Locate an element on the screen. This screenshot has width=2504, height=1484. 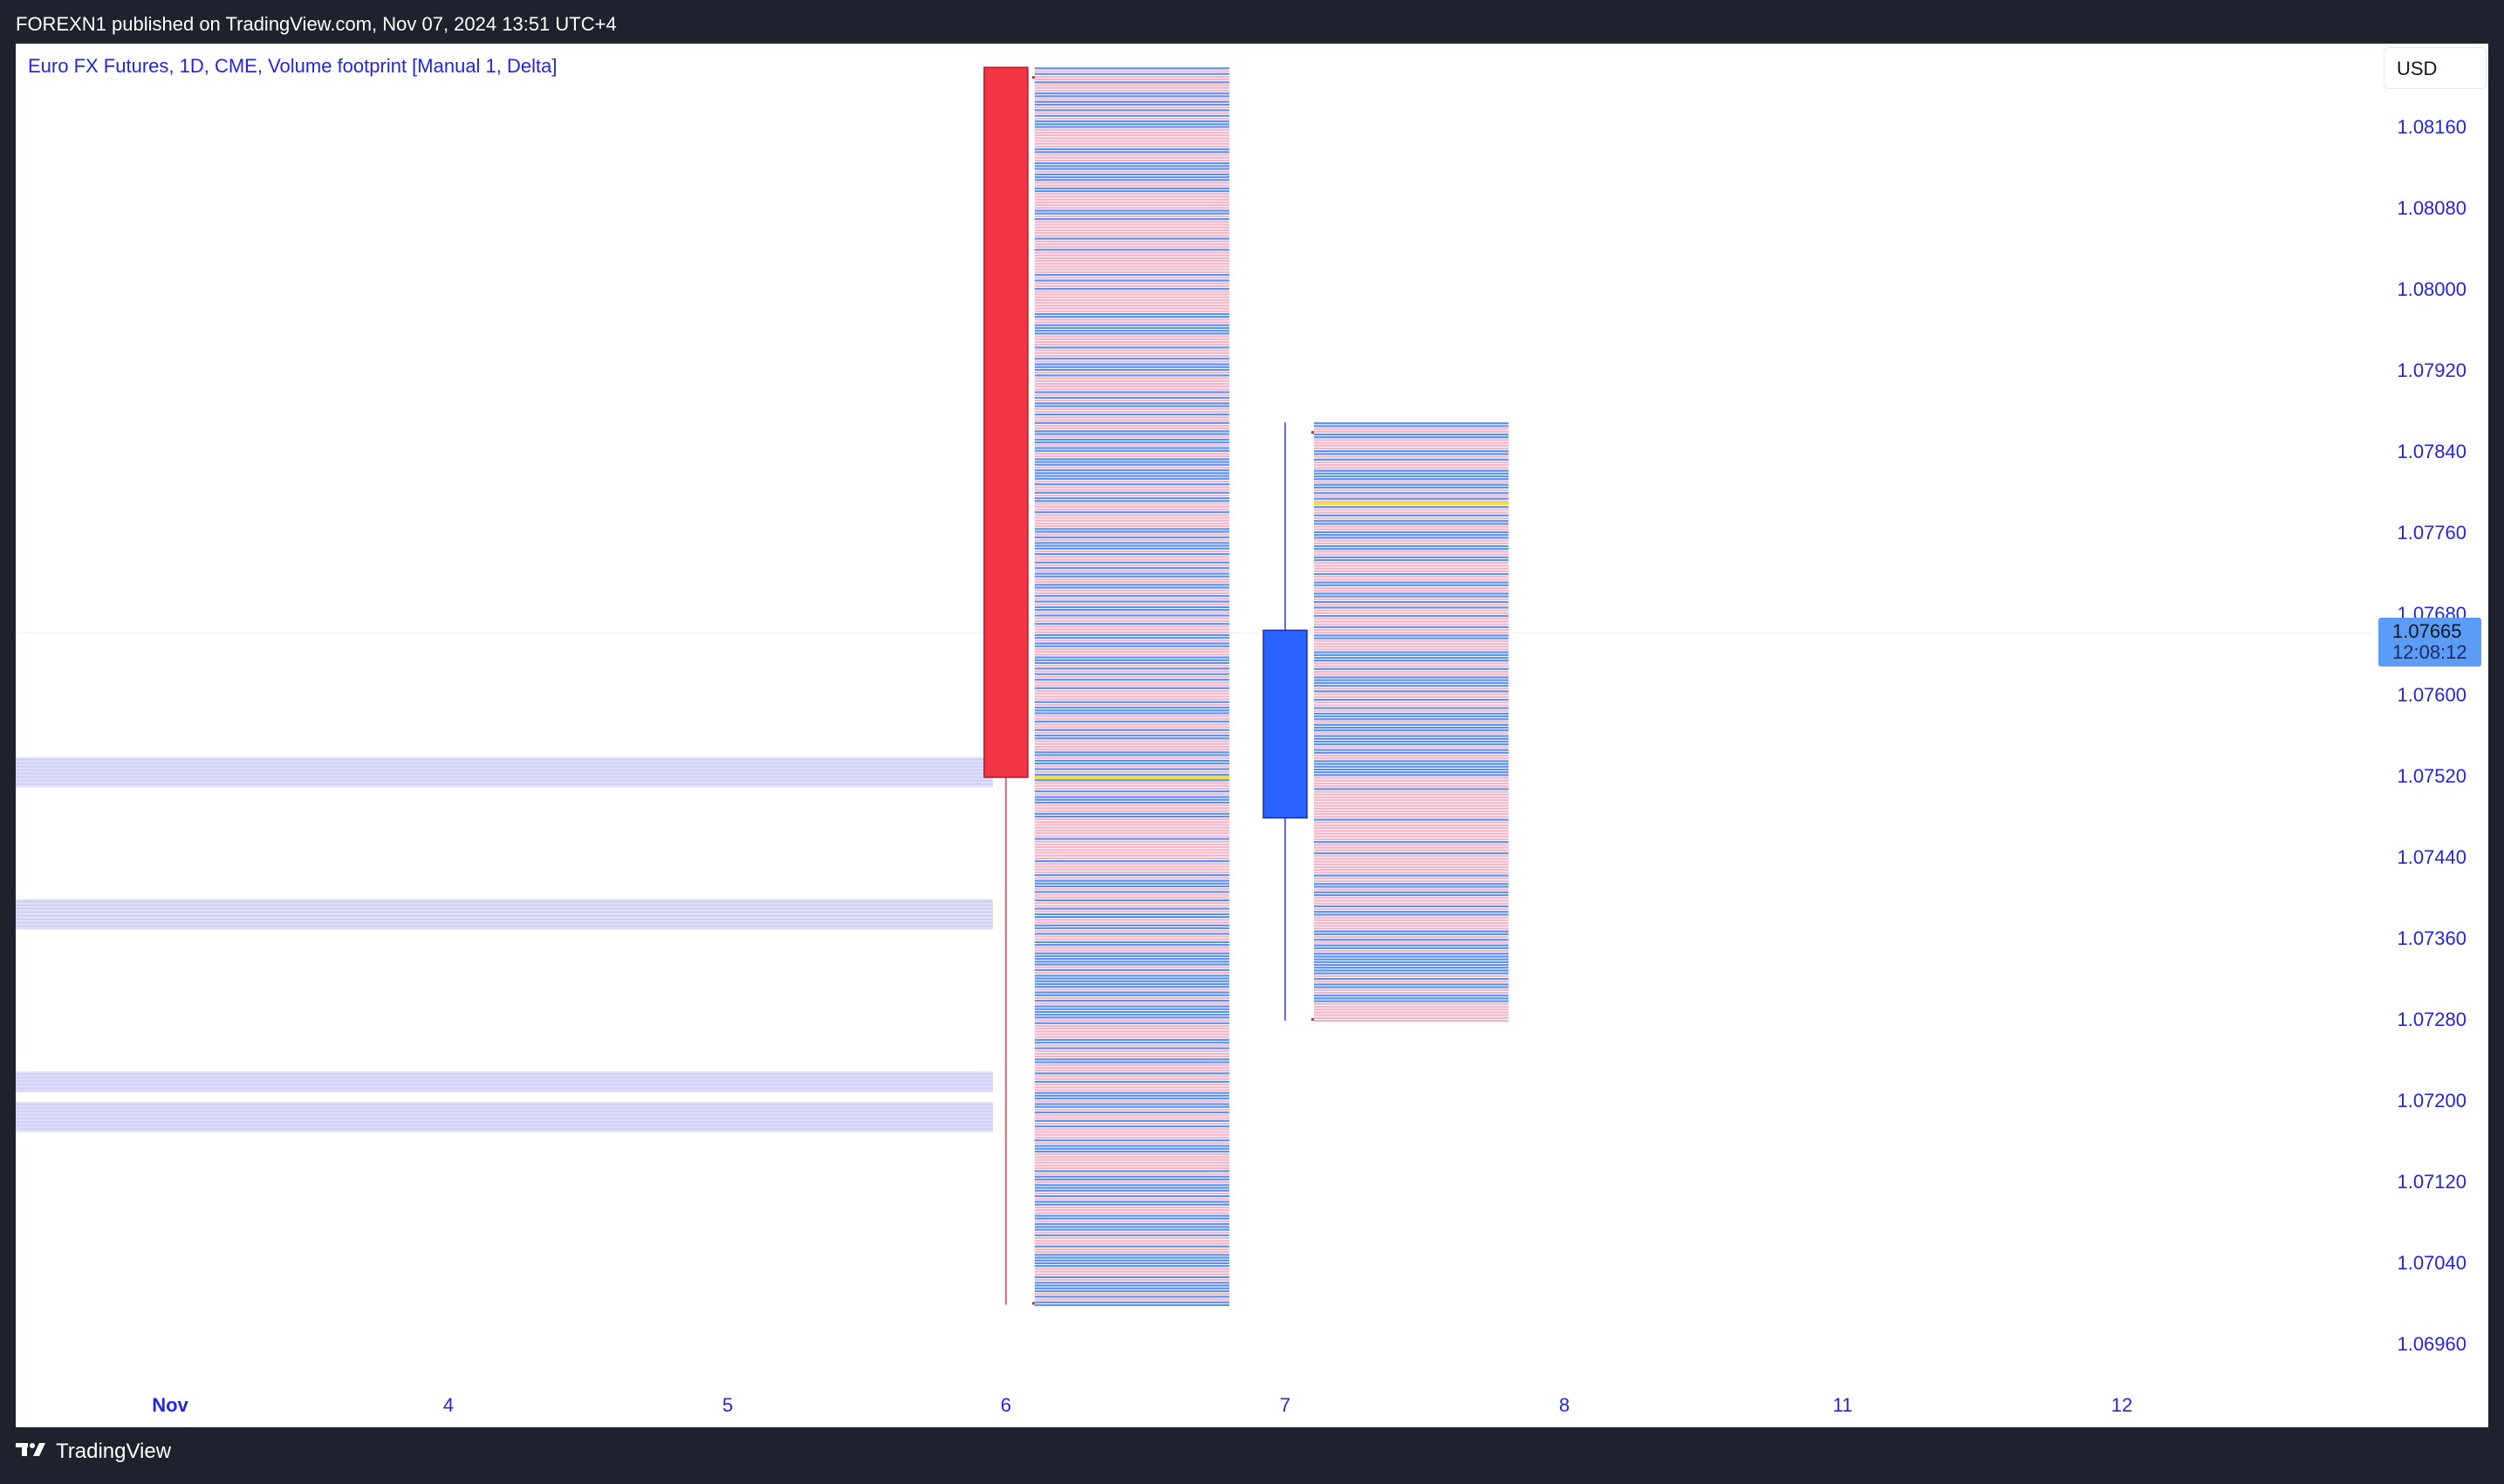
footprint-marker is located at coordinates (1312, 1019).